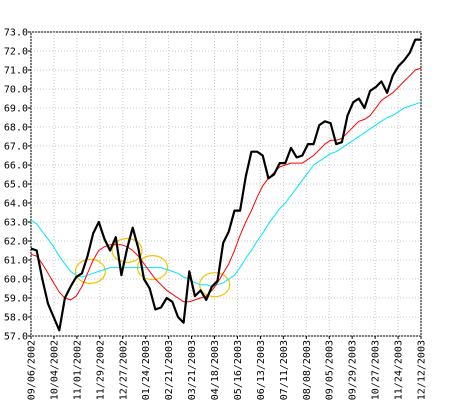 The width and height of the screenshot is (450, 400). What do you see at coordinates (261, 370) in the screenshot?
I see `x-tick-label: 06/13/2003` at bounding box center [261, 370].